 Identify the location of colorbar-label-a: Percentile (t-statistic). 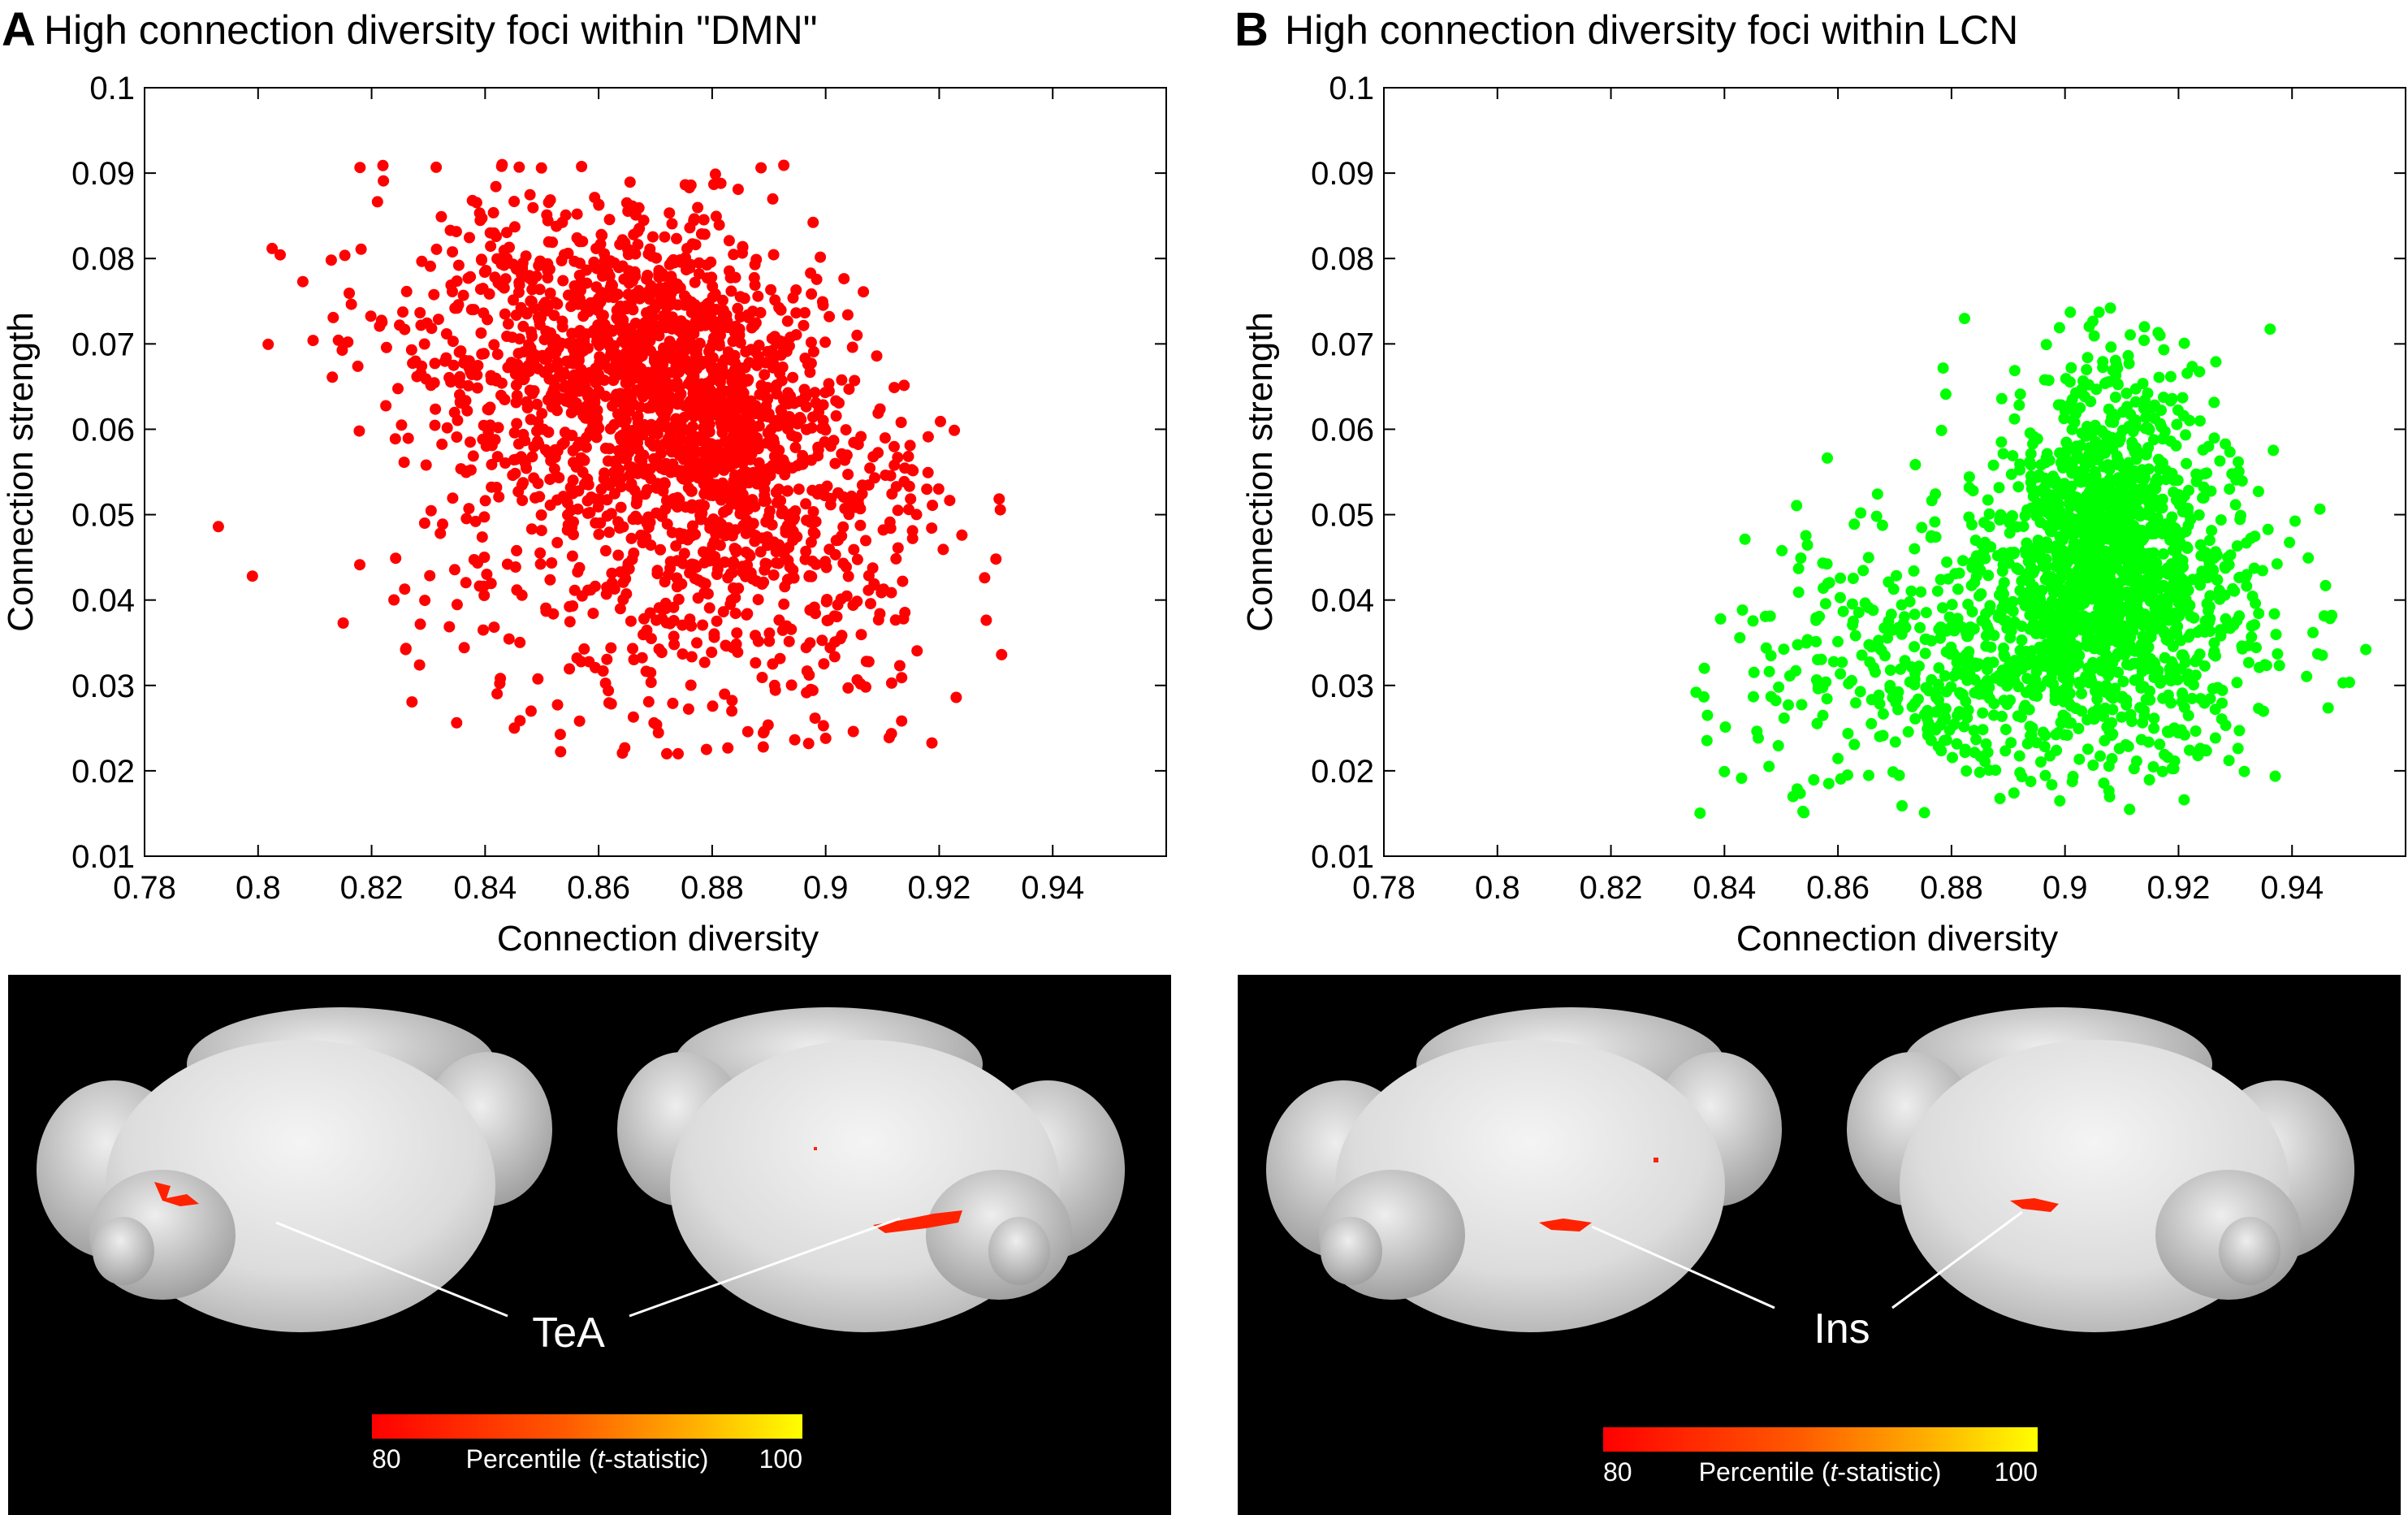
(587, 1459).